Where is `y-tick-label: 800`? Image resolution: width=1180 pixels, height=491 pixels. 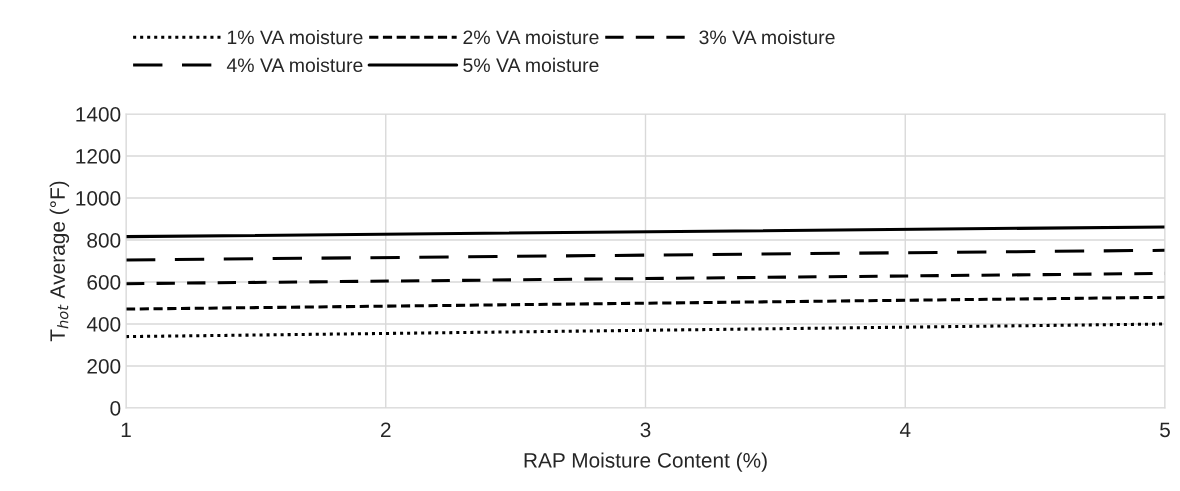
y-tick-label: 800 is located at coordinates (104, 240).